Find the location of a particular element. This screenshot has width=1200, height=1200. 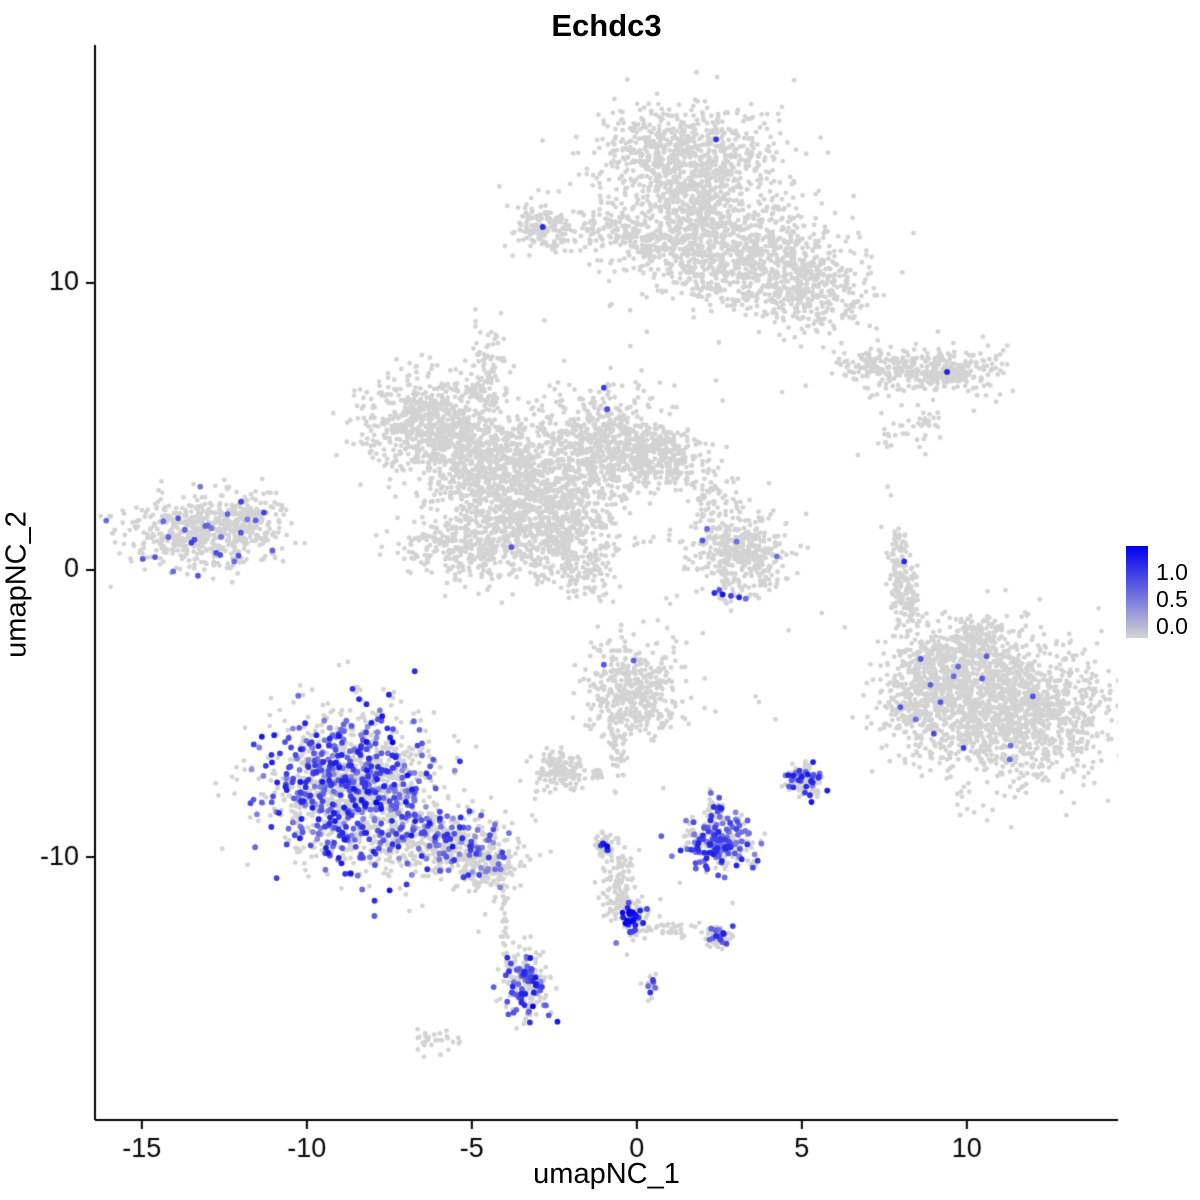

plot-title: Echdc3 is located at coordinates (606, 25).